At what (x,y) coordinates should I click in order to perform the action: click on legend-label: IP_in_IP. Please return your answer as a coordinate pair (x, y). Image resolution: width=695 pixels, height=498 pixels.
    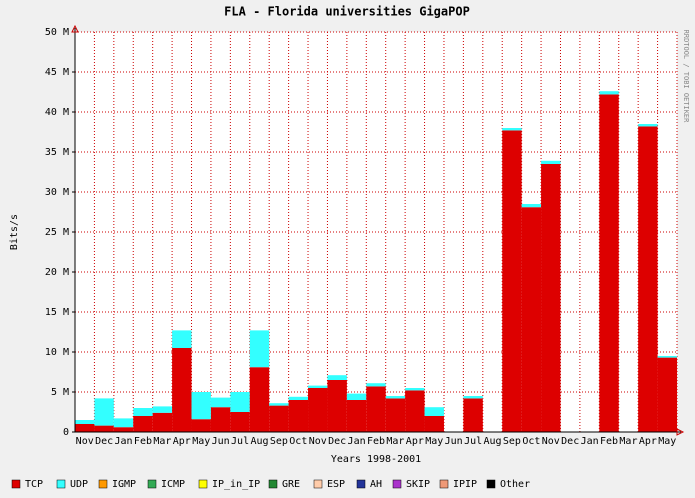
    Looking at the image, I should click on (236, 484).